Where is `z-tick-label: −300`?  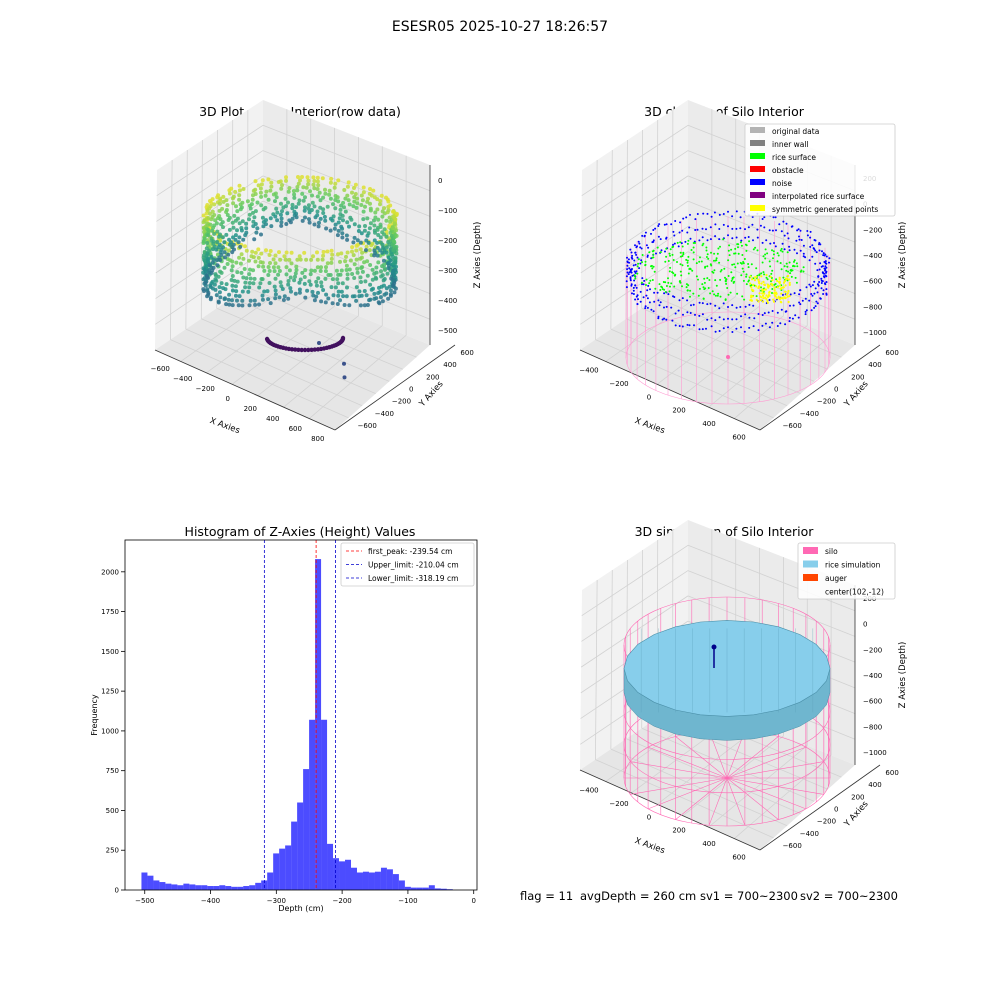 z-tick-label: −300 is located at coordinates (447, 271).